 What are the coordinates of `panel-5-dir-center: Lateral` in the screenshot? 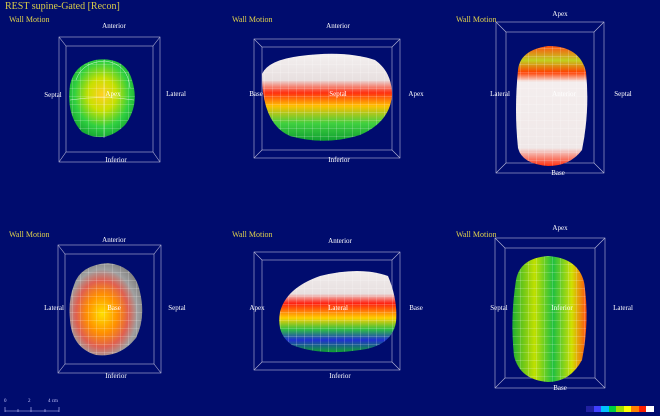 It's located at (338, 308).